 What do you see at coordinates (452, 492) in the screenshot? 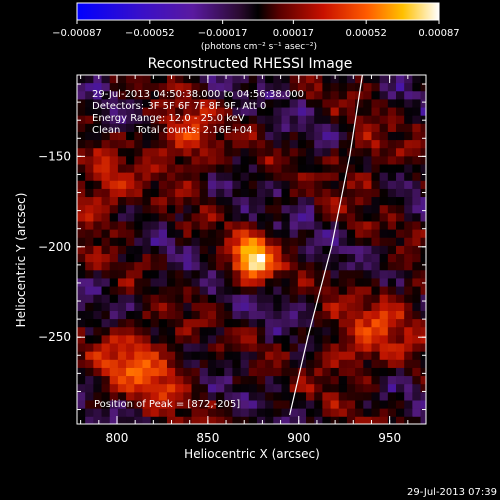
I see `footer-timestamp: 29-Jul-2013 07:39` at bounding box center [452, 492].